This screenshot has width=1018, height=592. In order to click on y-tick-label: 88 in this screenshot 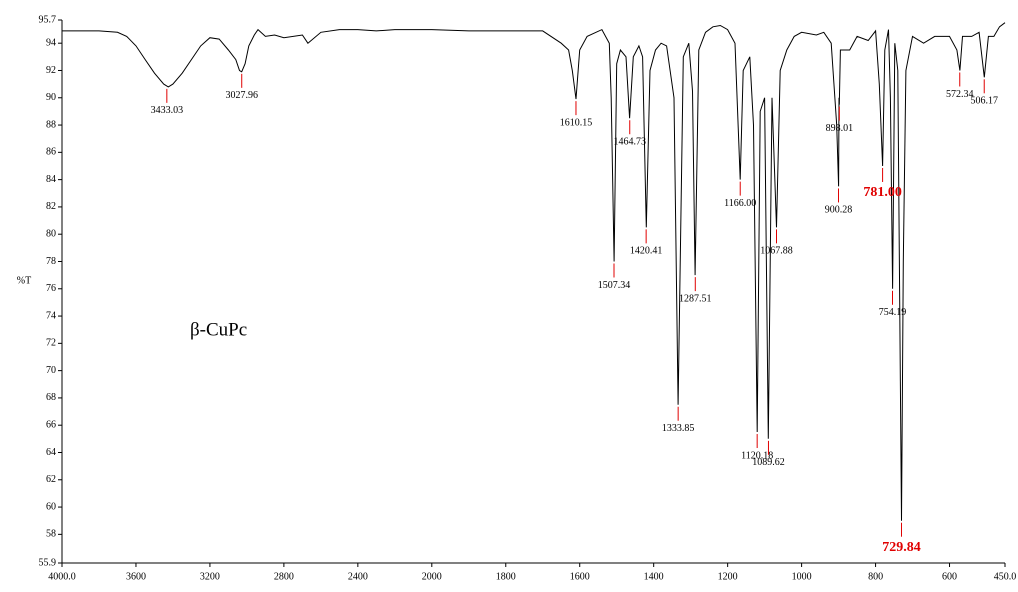, I will do `click(51, 124)`.